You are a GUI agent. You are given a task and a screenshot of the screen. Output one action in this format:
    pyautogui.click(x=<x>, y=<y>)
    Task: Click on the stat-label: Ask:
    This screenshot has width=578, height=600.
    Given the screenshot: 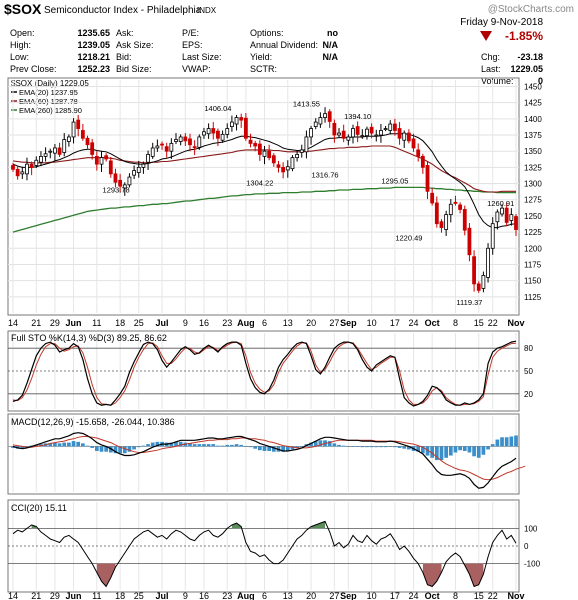 What is the action you would take?
    pyautogui.click(x=125, y=33)
    